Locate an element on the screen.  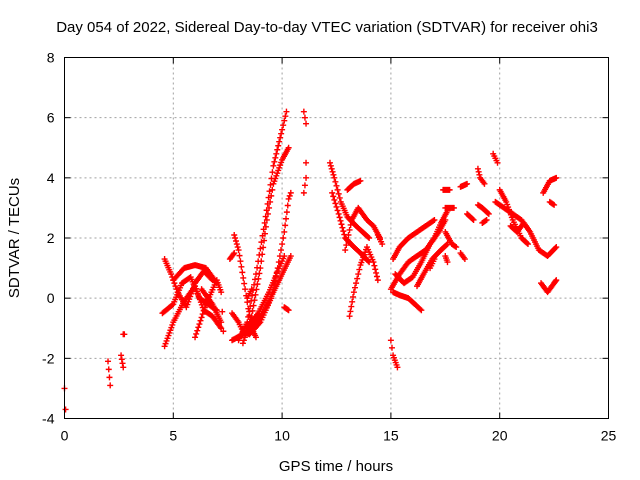
series-t23 is located at coordinates (483, 195).